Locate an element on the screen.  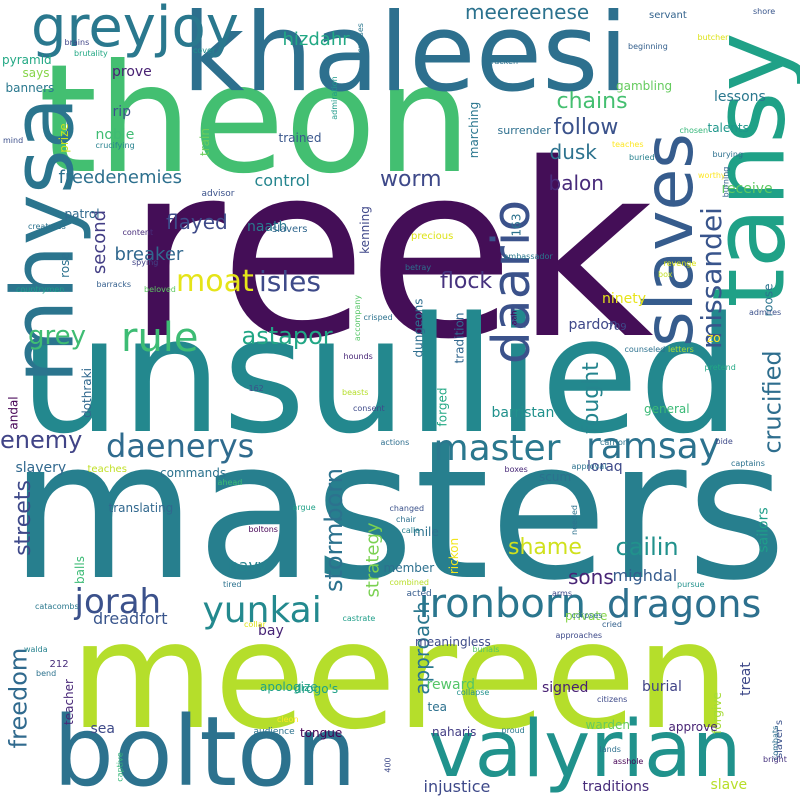
word: private is located at coordinates (586, 616).